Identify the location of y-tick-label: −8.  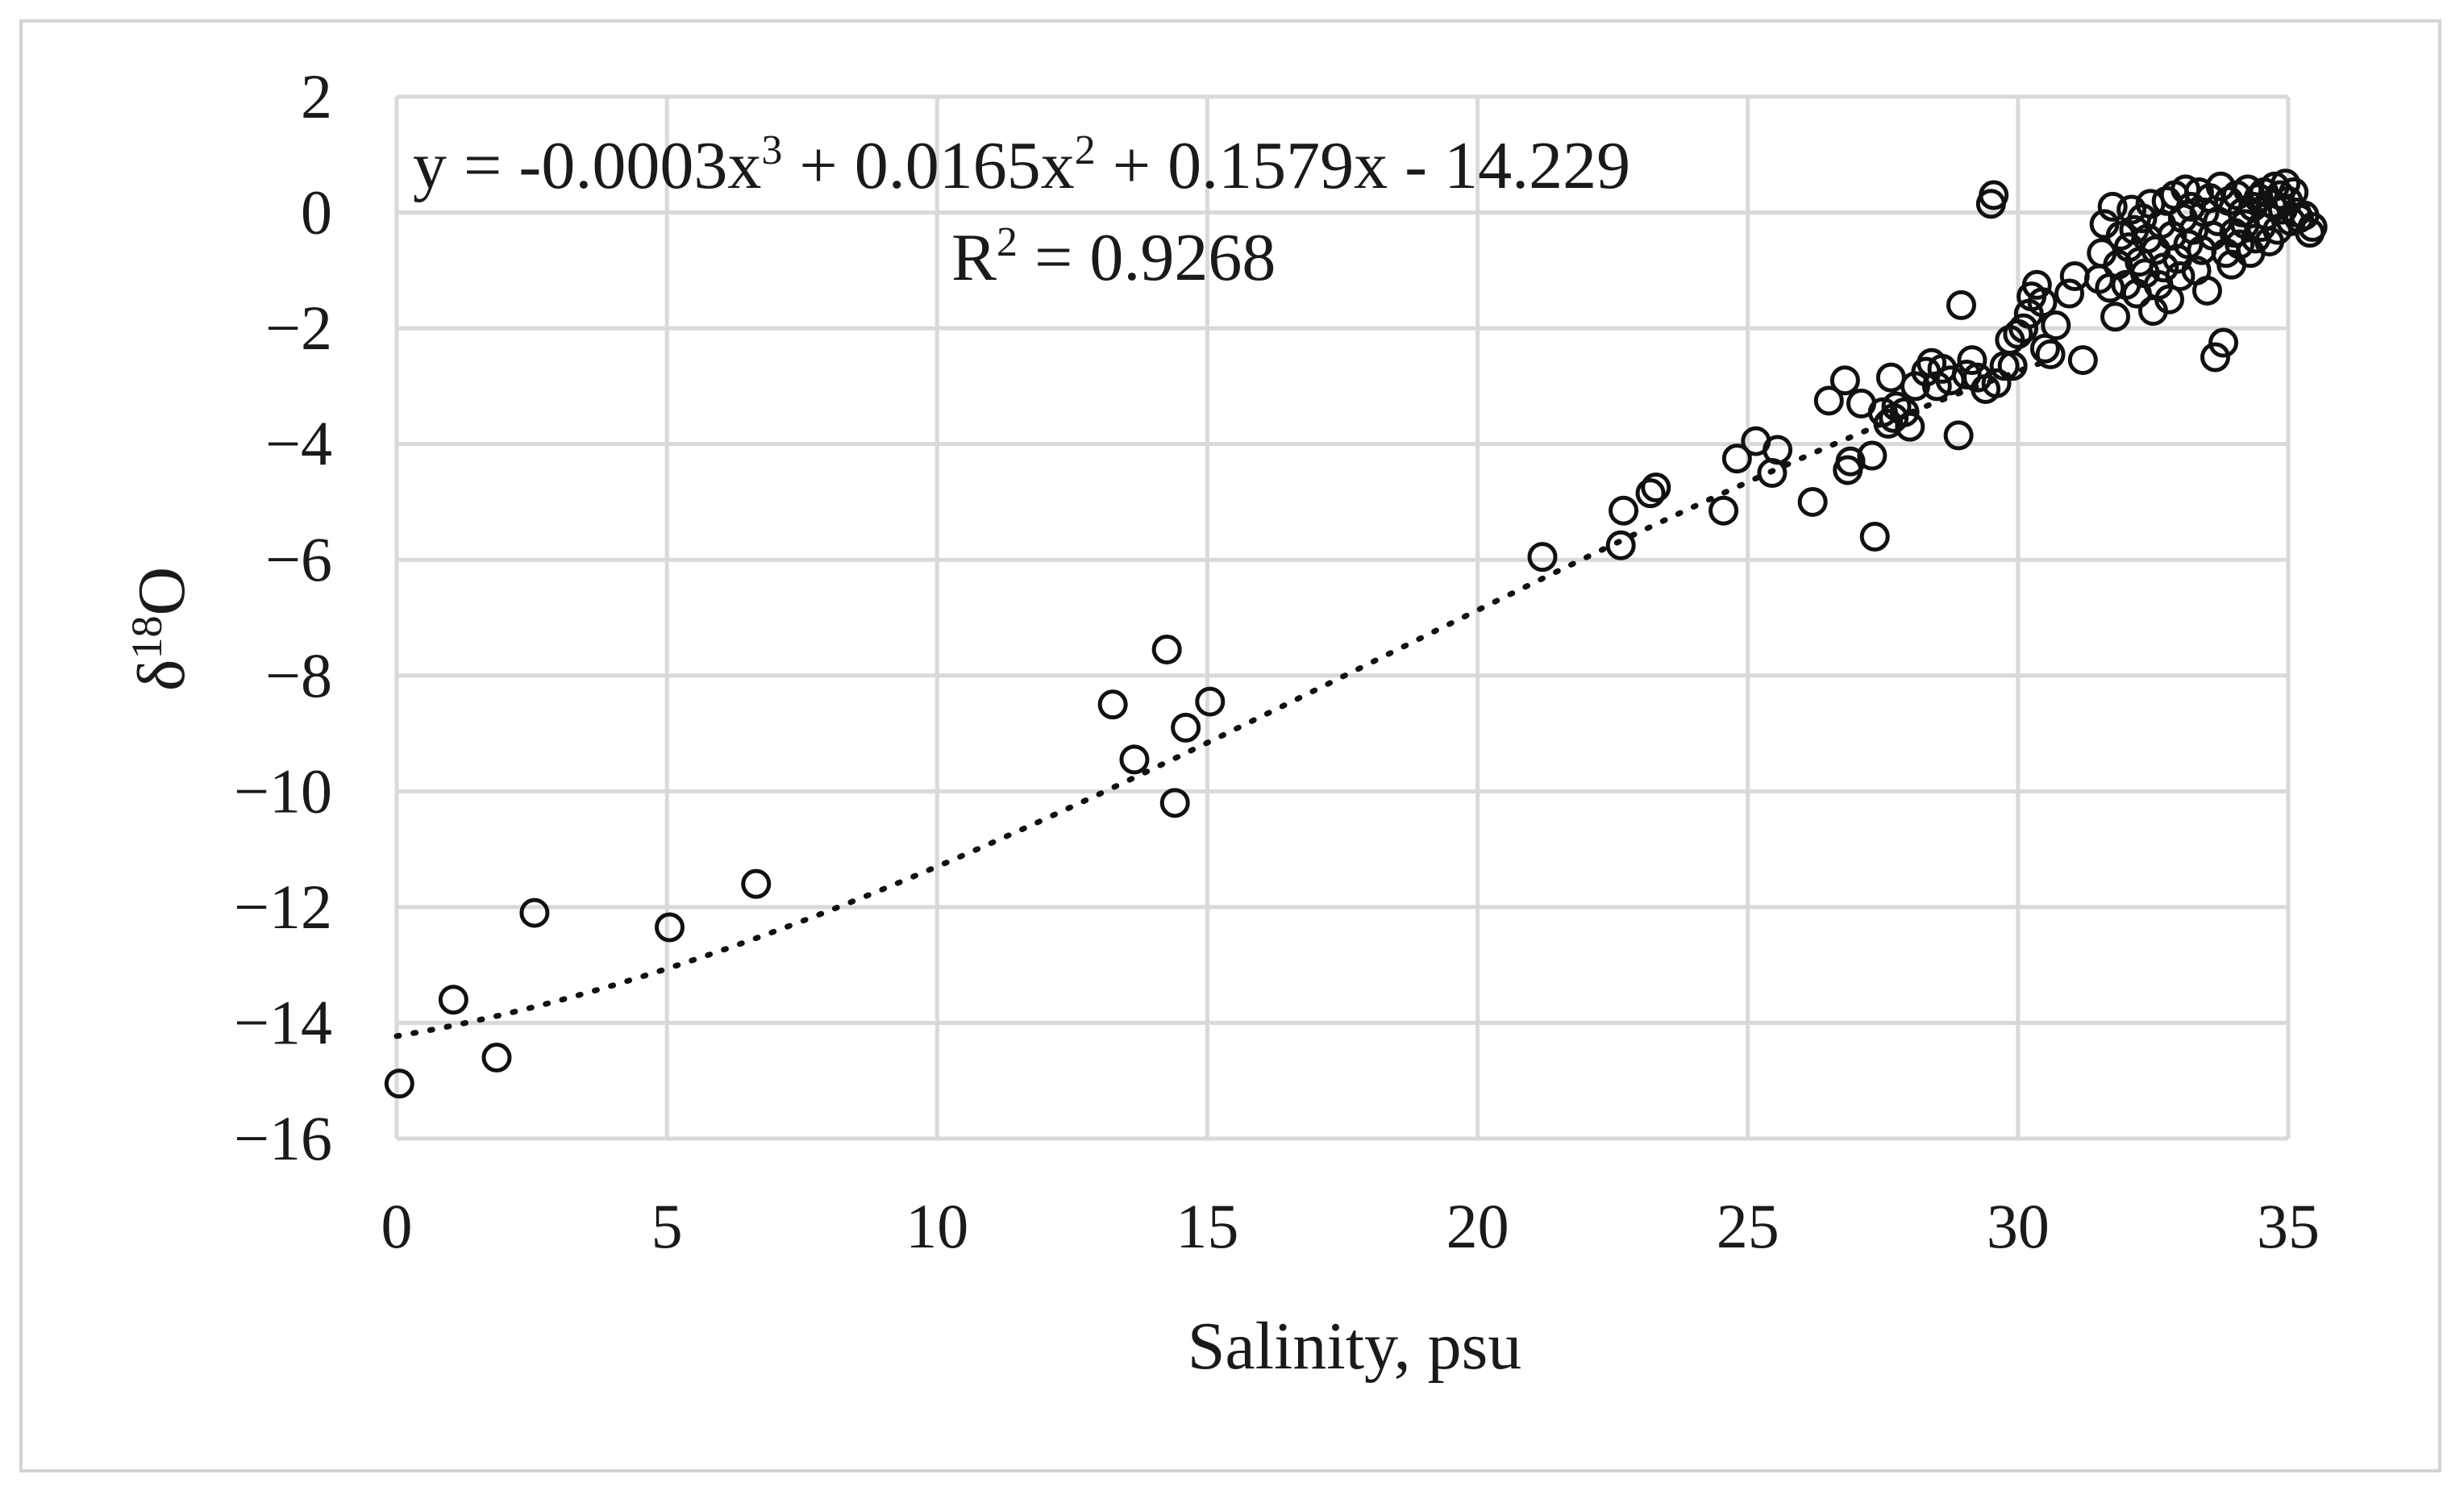
(298, 675).